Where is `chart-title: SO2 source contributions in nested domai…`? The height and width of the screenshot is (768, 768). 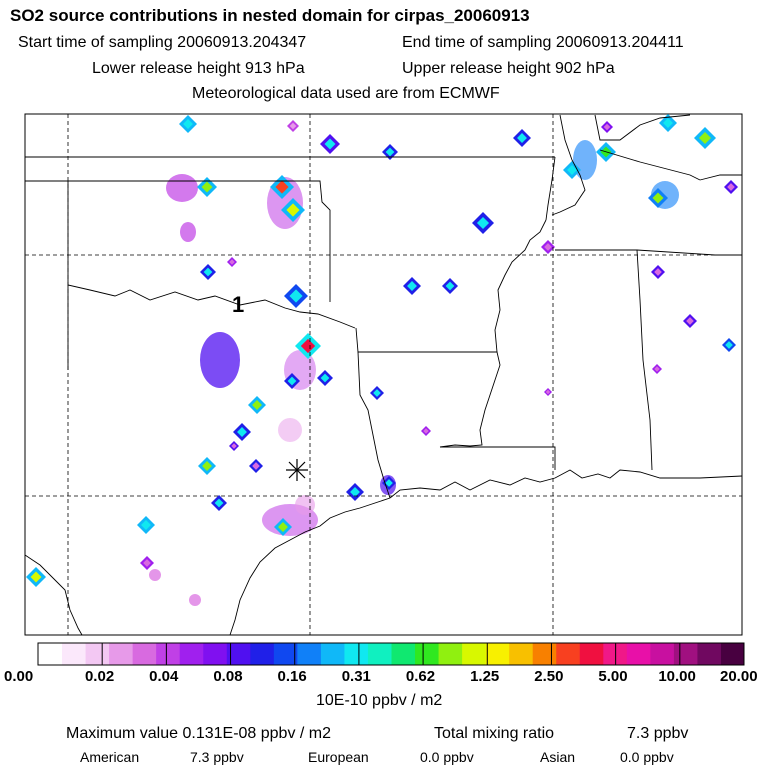 chart-title: SO2 source contributions in nested domai… is located at coordinates (270, 15).